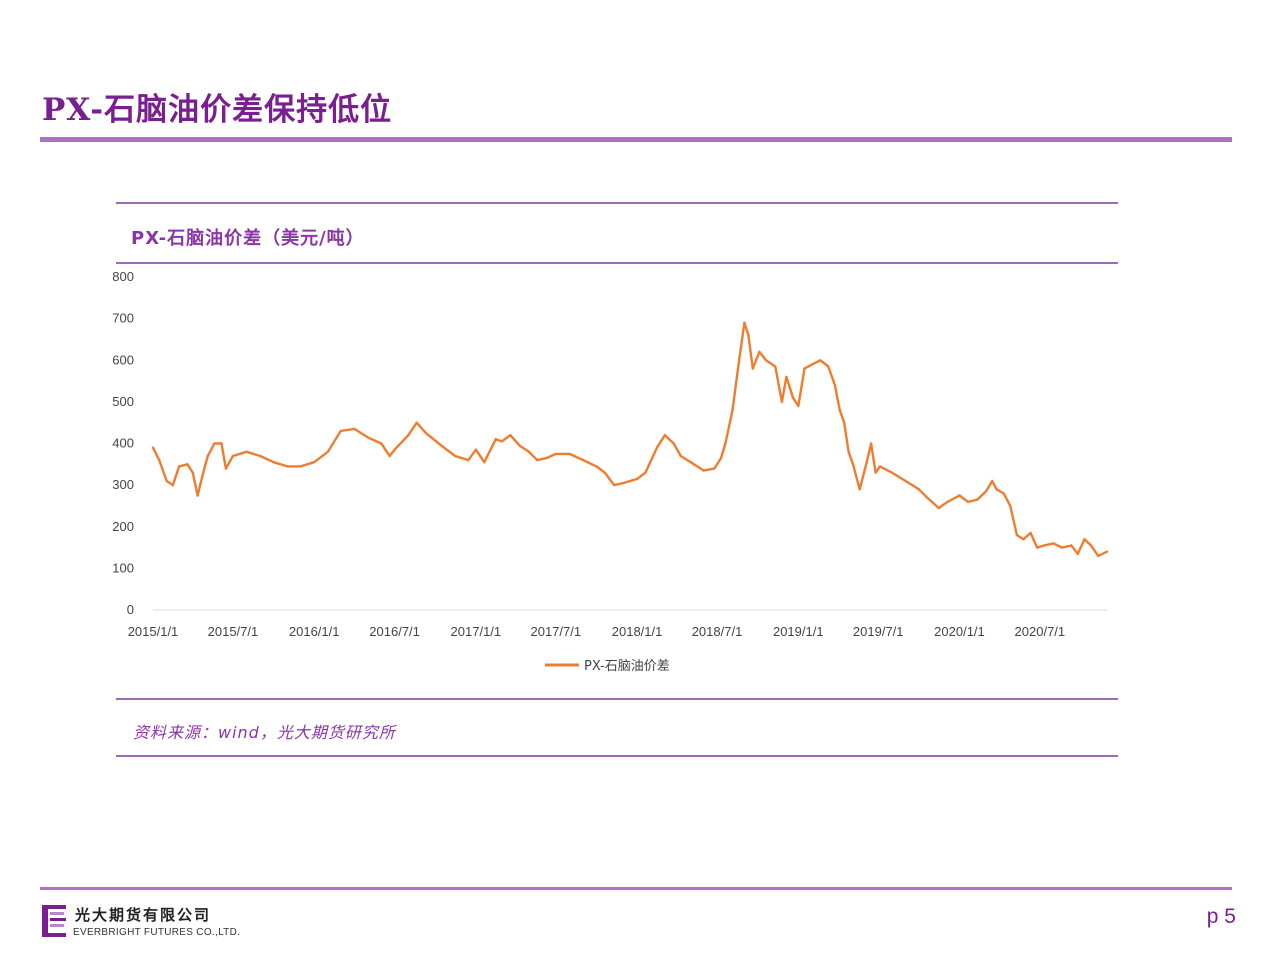 The image size is (1280, 960). What do you see at coordinates (959, 631) in the screenshot?
I see `x-tick-label: 2020/1/1` at bounding box center [959, 631].